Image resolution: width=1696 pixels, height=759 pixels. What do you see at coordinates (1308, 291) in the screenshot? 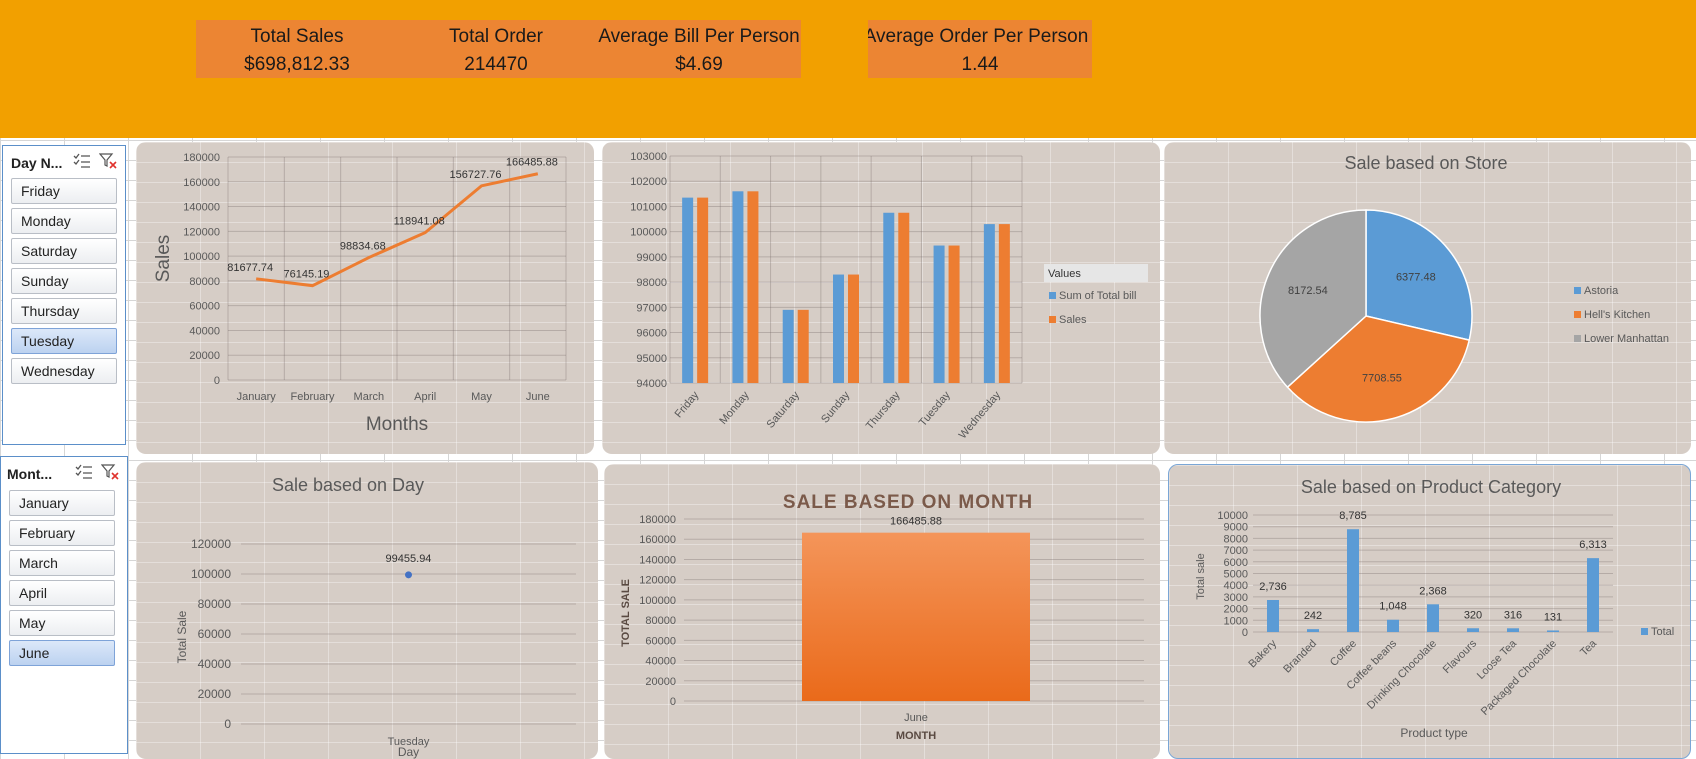
I see `slice-label: 8172.54` at bounding box center [1308, 291].